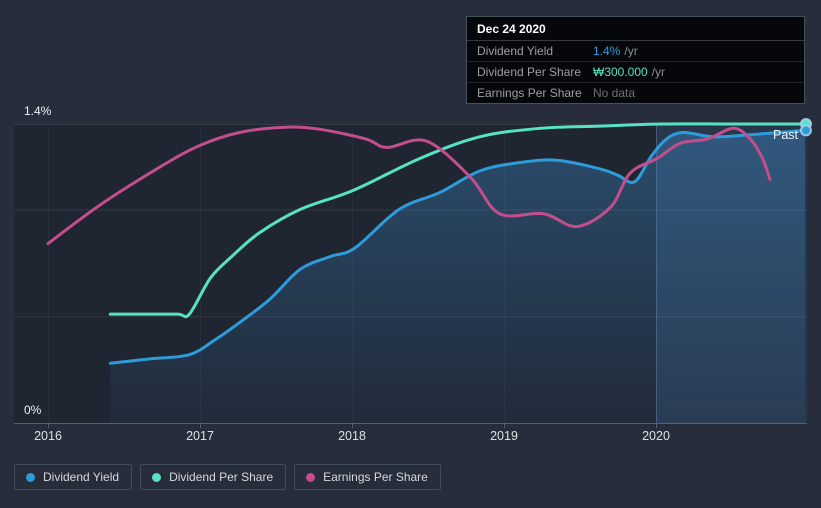 Image resolution: width=821 pixels, height=508 pixels. What do you see at coordinates (352, 436) in the screenshot?
I see `x-tick-label: 2018` at bounding box center [352, 436].